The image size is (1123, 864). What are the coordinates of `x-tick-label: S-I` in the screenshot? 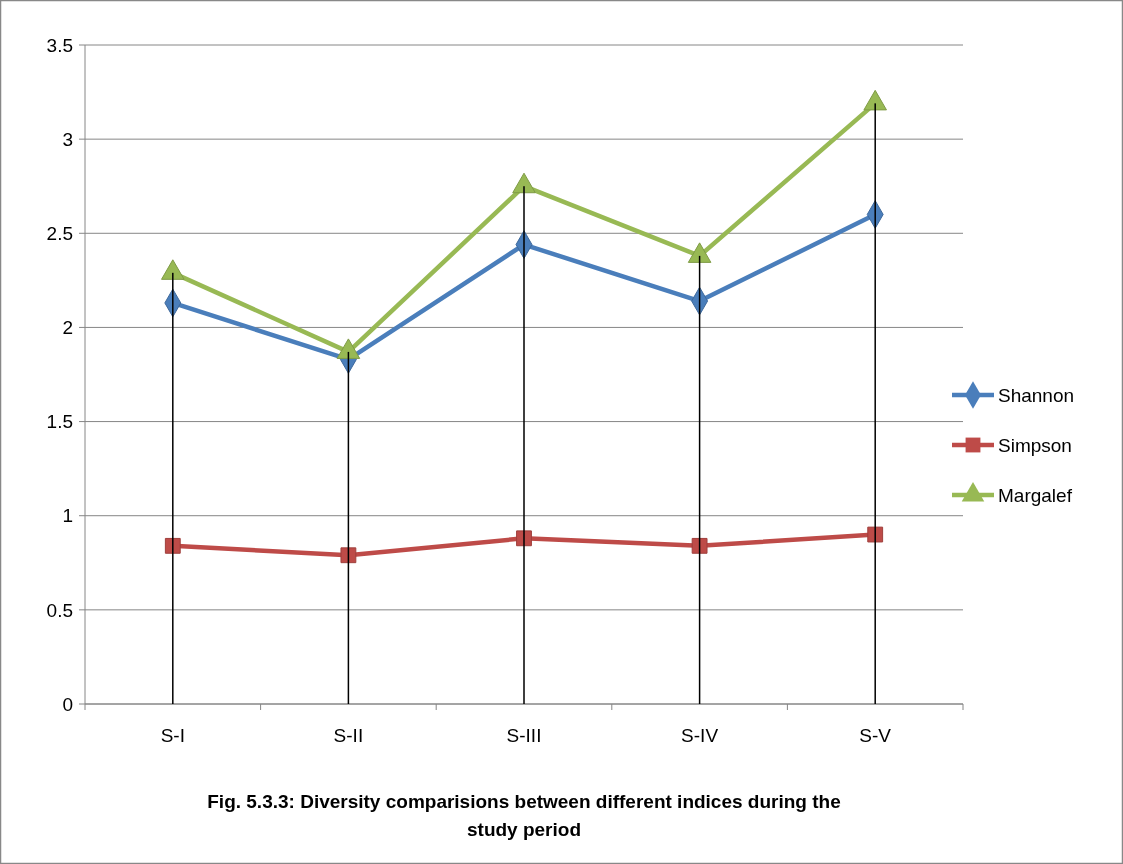 It's located at (172, 735).